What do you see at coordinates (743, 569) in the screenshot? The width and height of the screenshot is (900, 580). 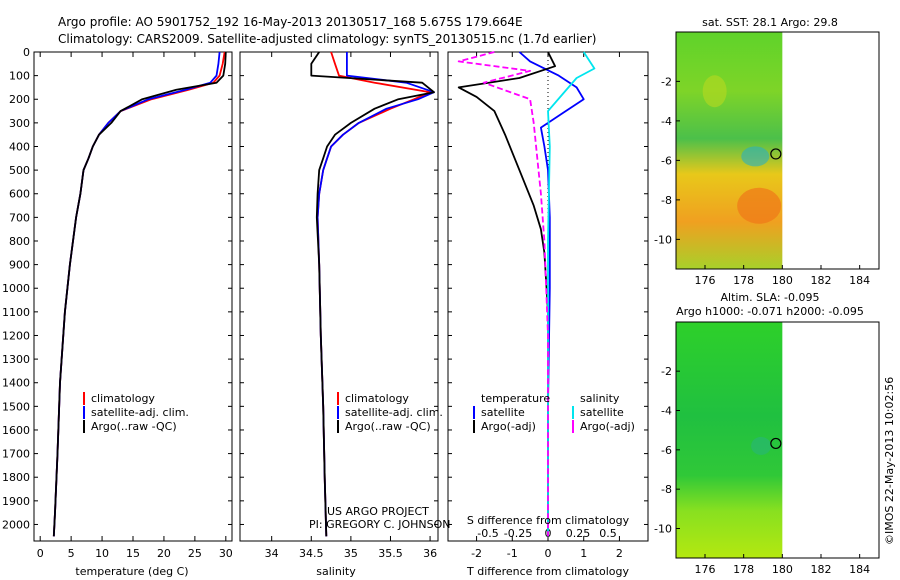 I see `sla-map-xtick-label: 178` at bounding box center [743, 569].